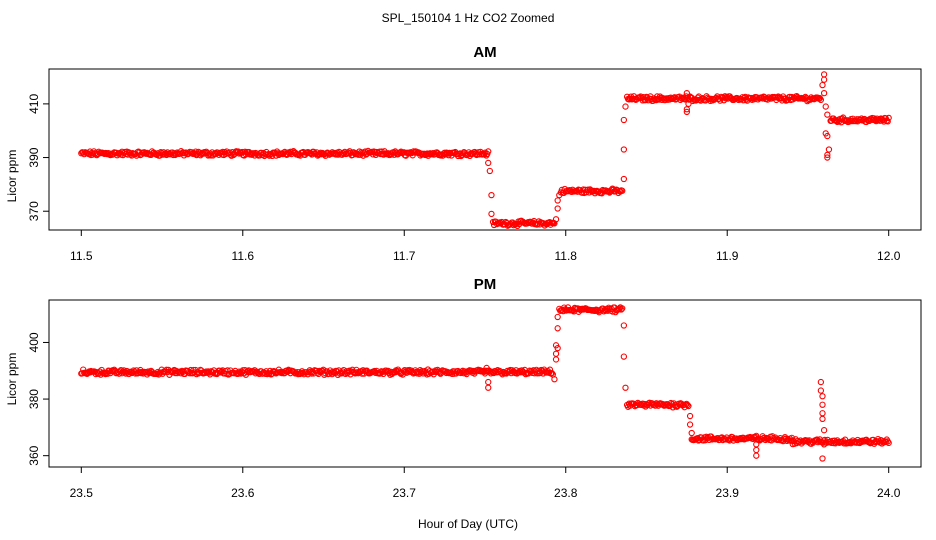 Image resolution: width=936 pixels, height=540 pixels. Describe the element at coordinates (468, 524) in the screenshot. I see `figure-x-axis-label: Hour of Day (UTC)` at that location.